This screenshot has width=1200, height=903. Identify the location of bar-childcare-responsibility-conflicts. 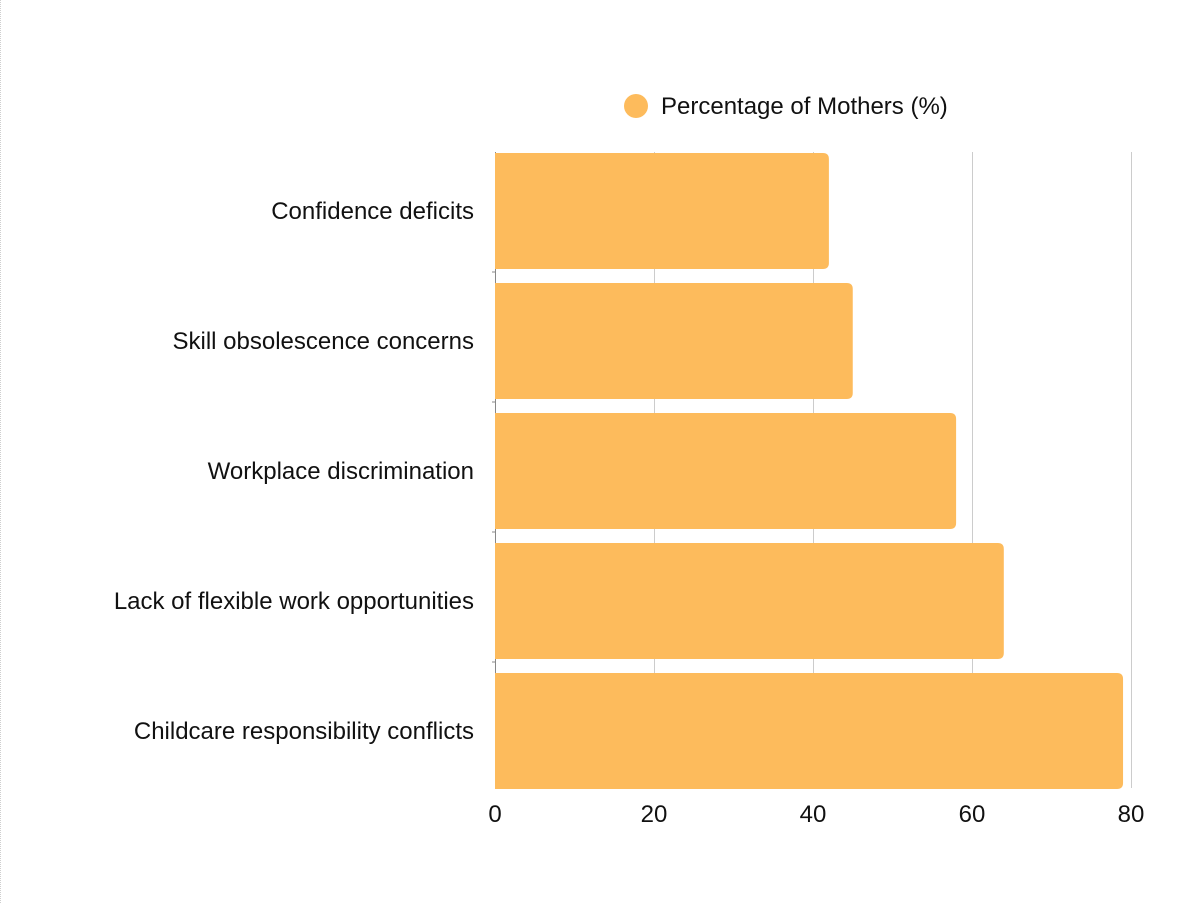
(809, 731).